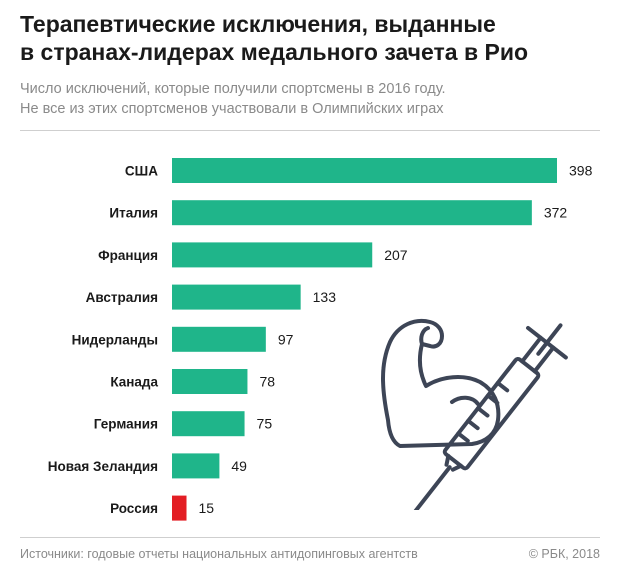 This screenshot has height=573, width=620. Describe the element at coordinates (141, 171) in the screenshot. I see `category-label: США` at that location.